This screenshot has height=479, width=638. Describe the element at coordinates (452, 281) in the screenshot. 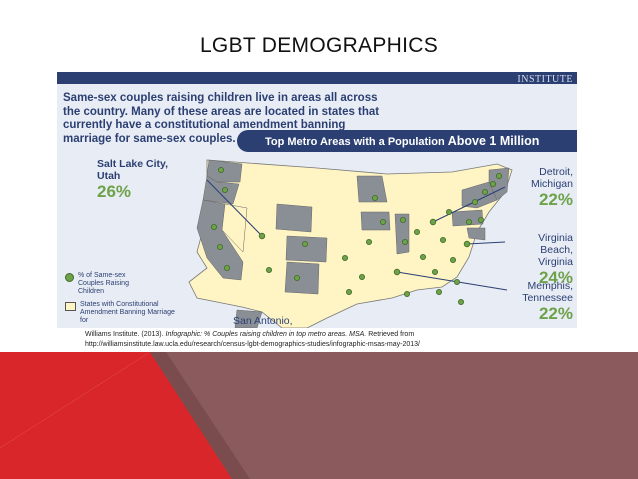

I see `callout-line-memphis` at that location.